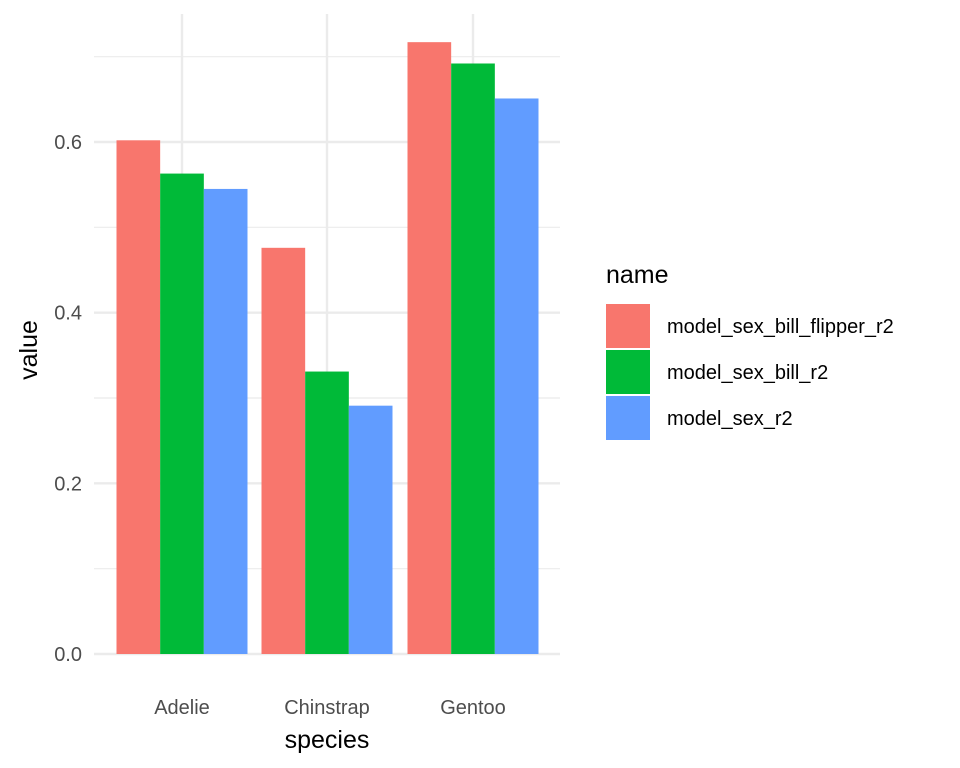 This screenshot has width=960, height=768. What do you see at coordinates (182, 413) in the screenshot?
I see `bar-adelie-model_sex_bill_r2` at bounding box center [182, 413].